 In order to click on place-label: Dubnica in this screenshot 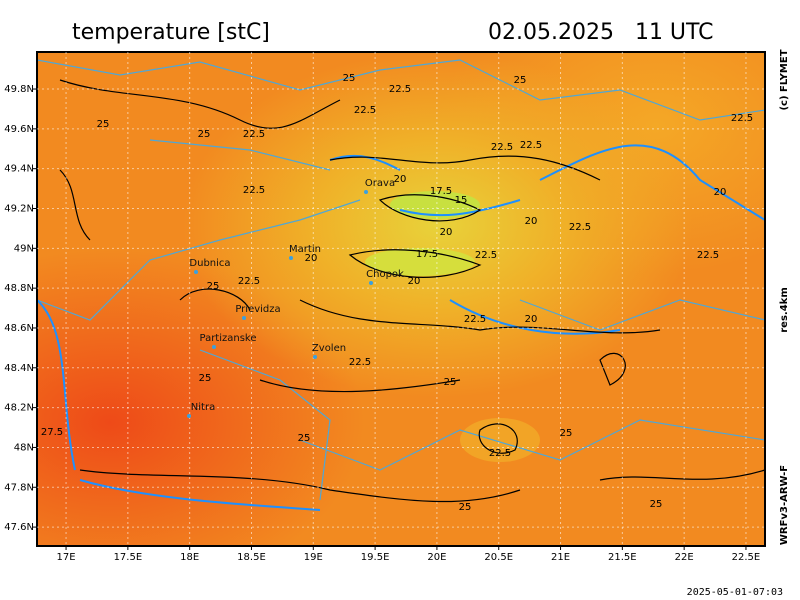, I will do `click(209, 263)`.